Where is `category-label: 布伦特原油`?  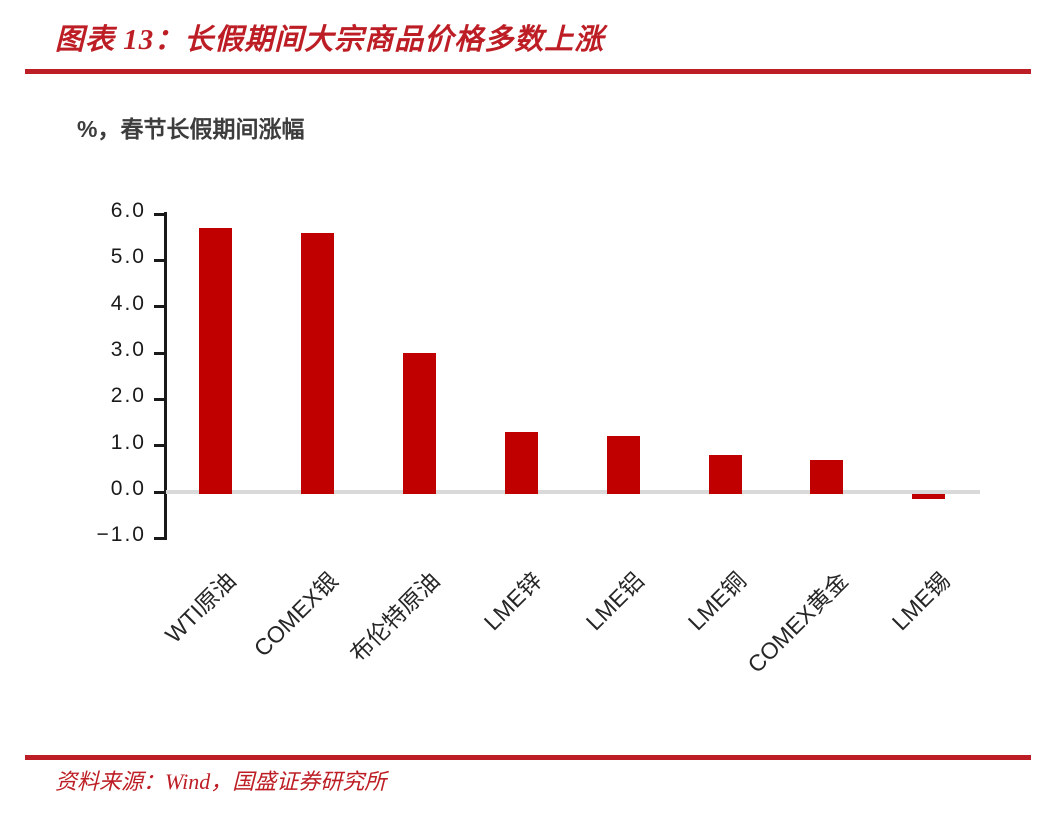
category-label: 布伦特原油 is located at coordinates (395, 617).